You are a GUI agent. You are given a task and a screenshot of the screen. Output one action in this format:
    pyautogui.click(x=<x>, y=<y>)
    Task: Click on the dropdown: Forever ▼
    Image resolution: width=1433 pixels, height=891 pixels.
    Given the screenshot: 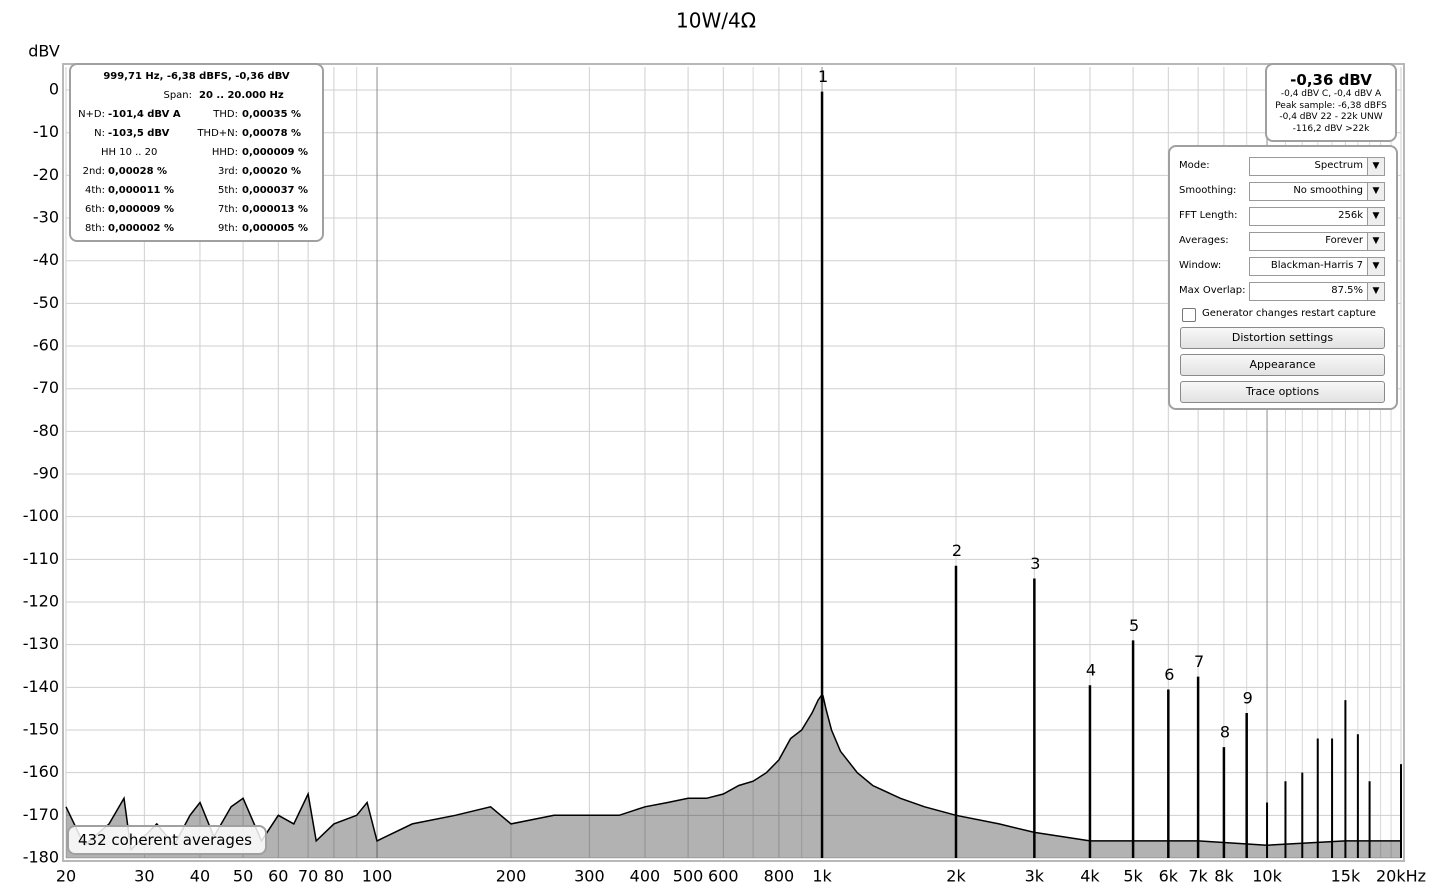 What is the action you would take?
    pyautogui.click(x=1317, y=241)
    